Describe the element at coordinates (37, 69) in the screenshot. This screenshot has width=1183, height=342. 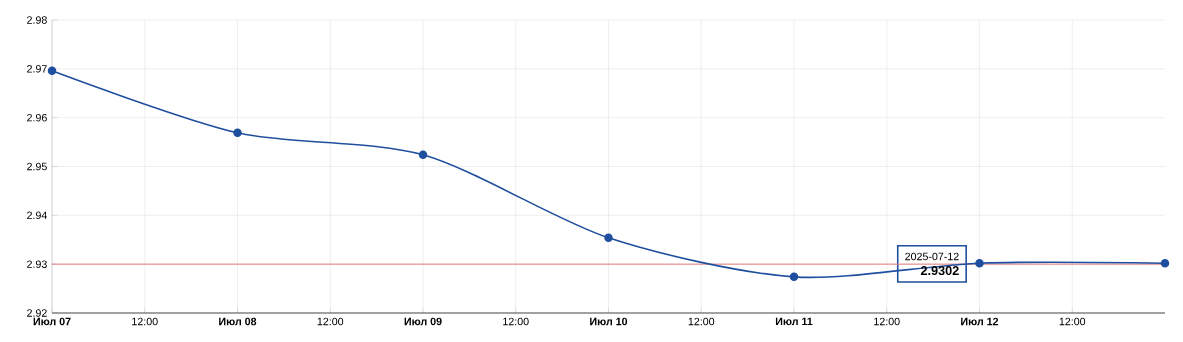
I see `y-tick-label: 2.97` at that location.